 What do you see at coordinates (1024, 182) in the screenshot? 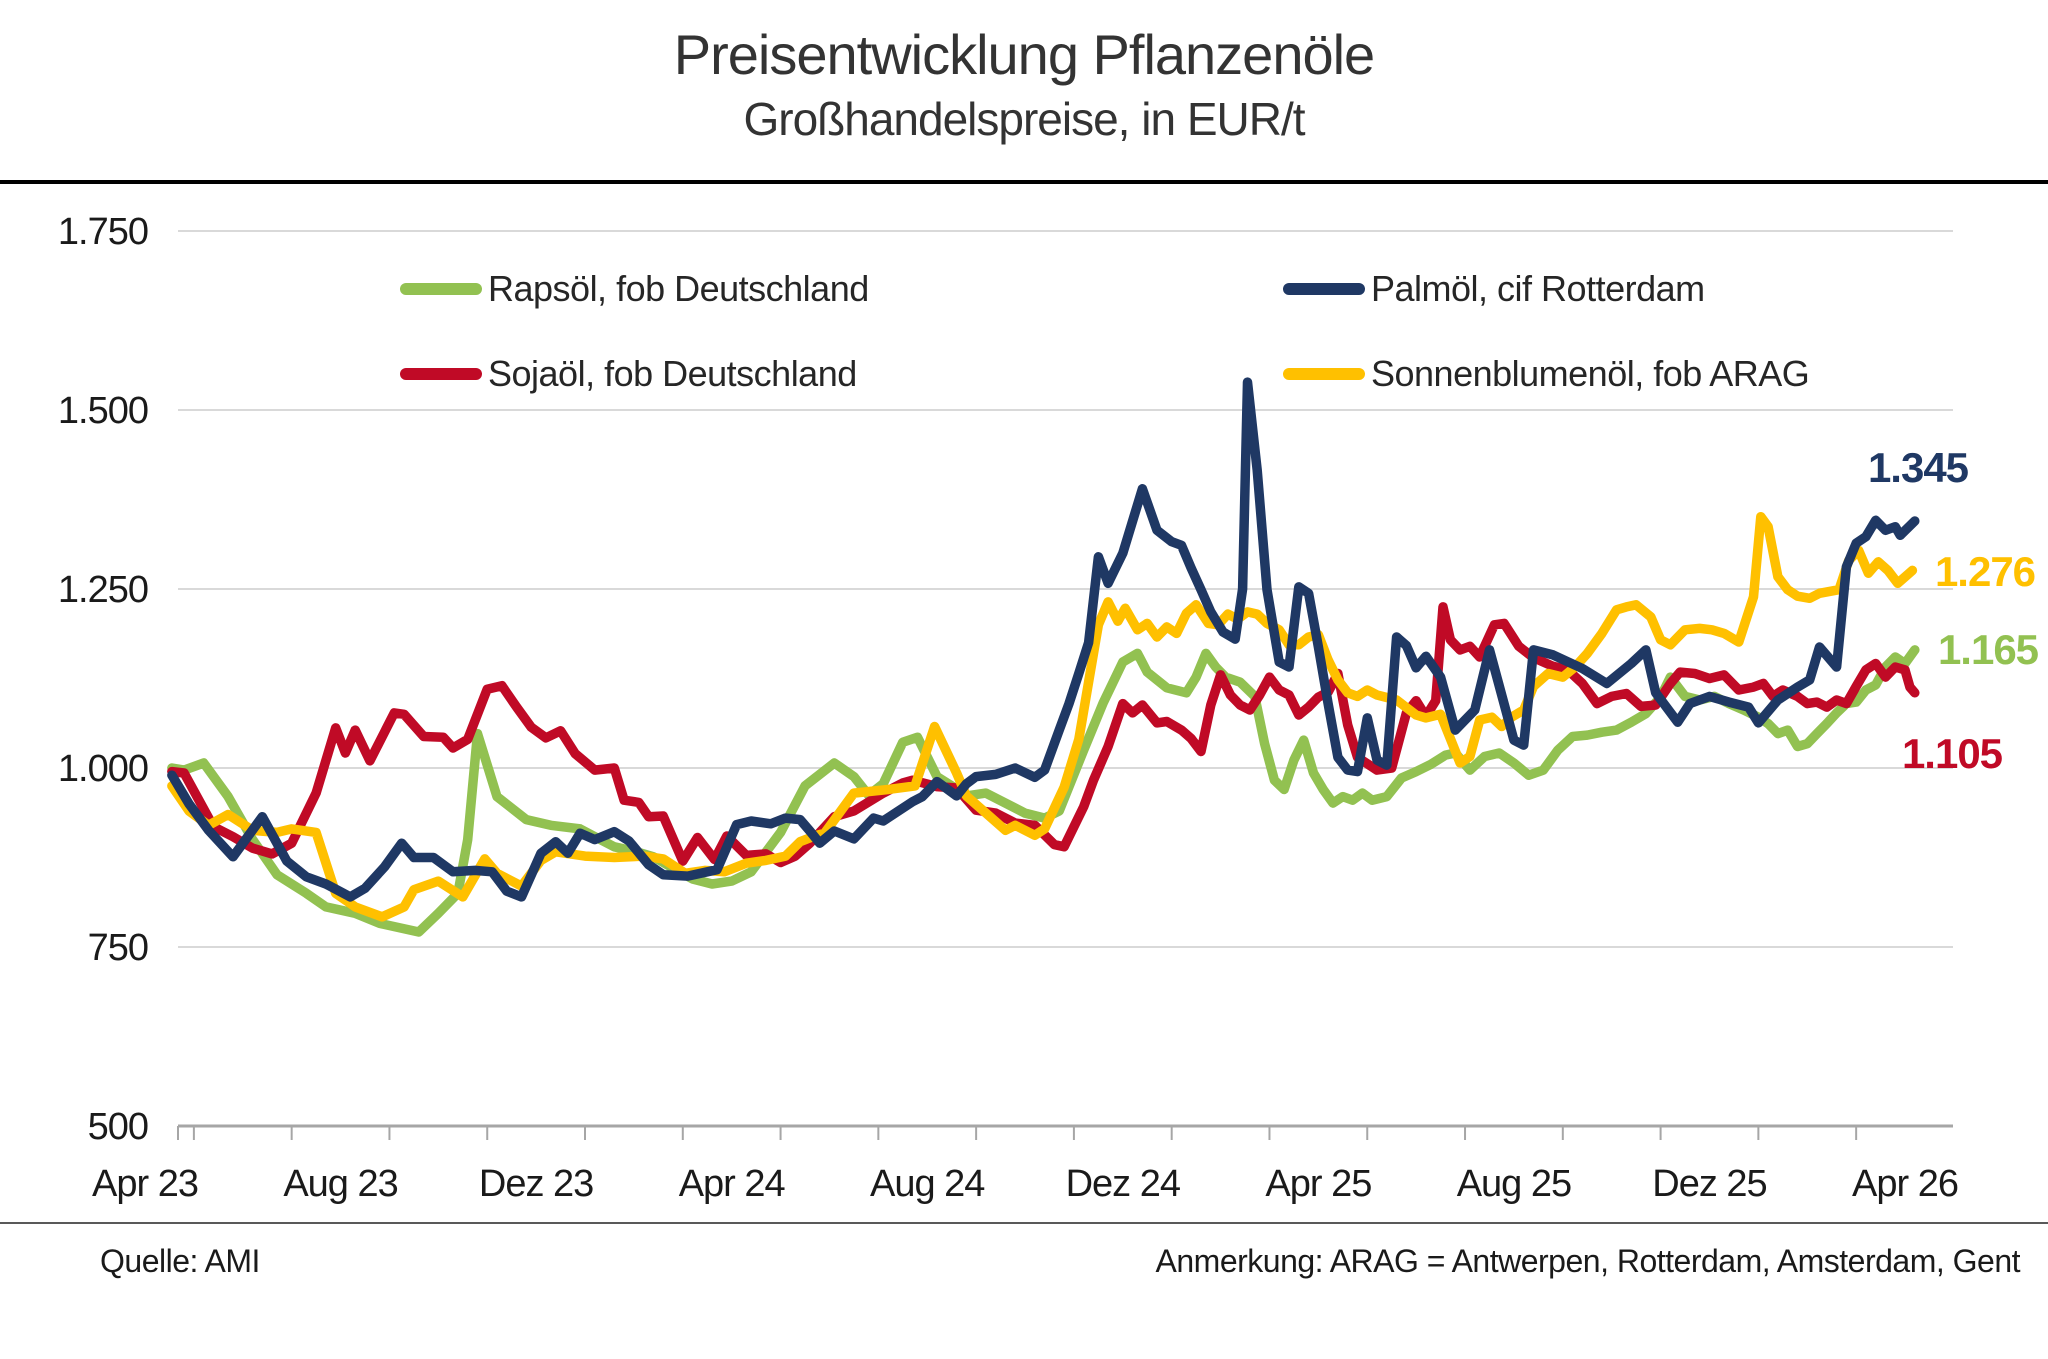
I see `header-divider` at bounding box center [1024, 182].